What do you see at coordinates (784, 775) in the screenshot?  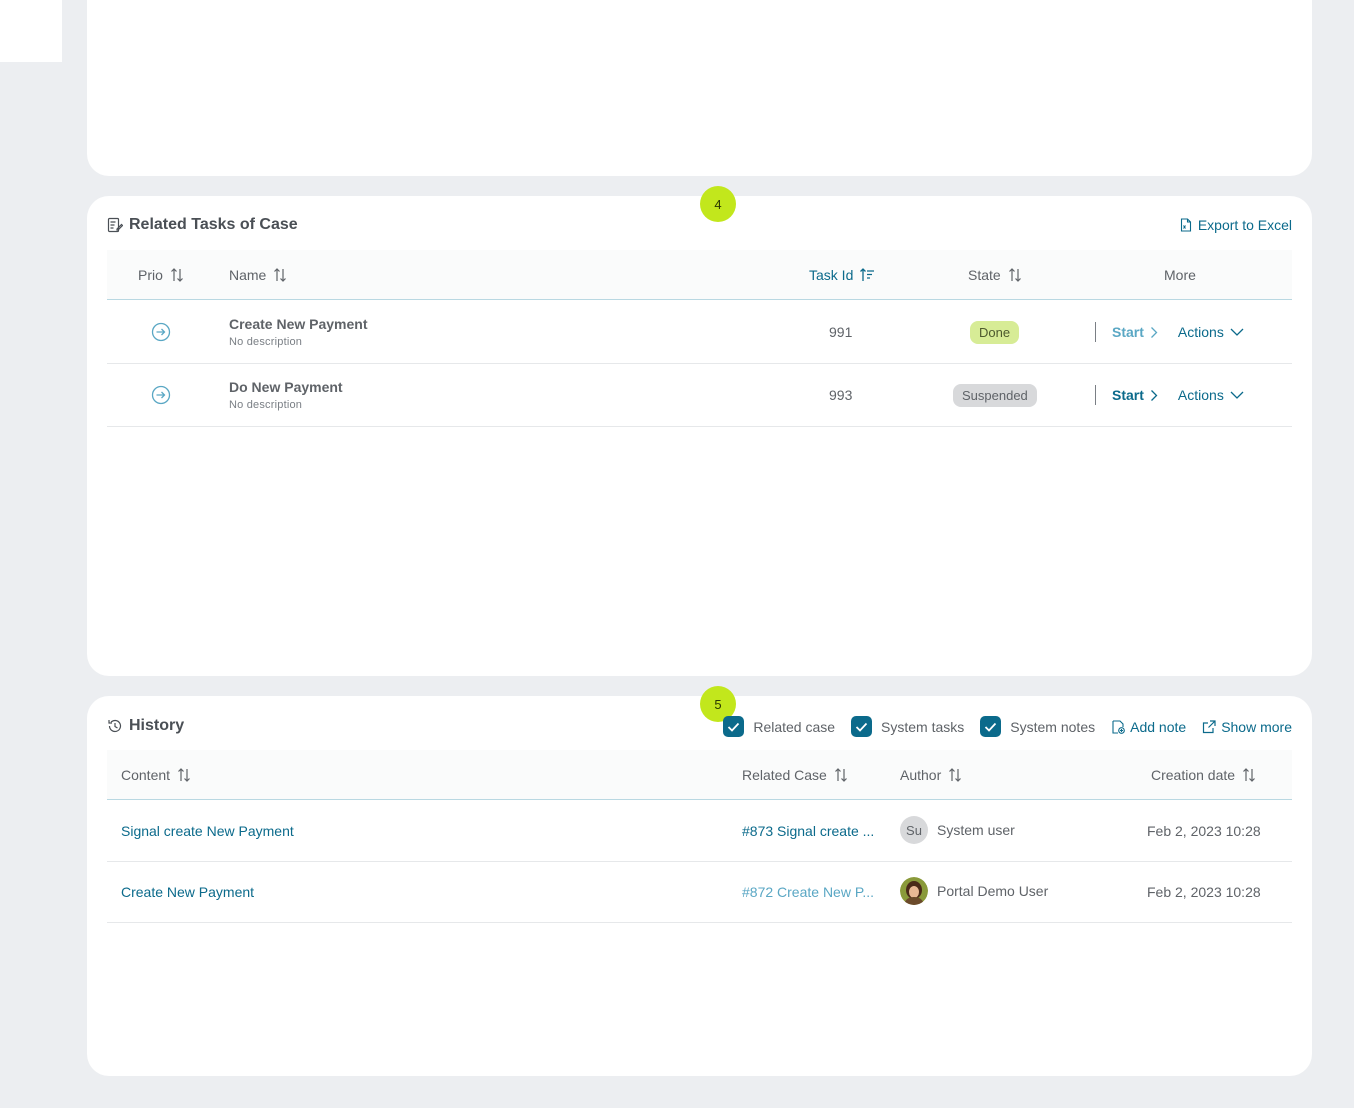 I see `col-related-case-label: Related Case` at bounding box center [784, 775].